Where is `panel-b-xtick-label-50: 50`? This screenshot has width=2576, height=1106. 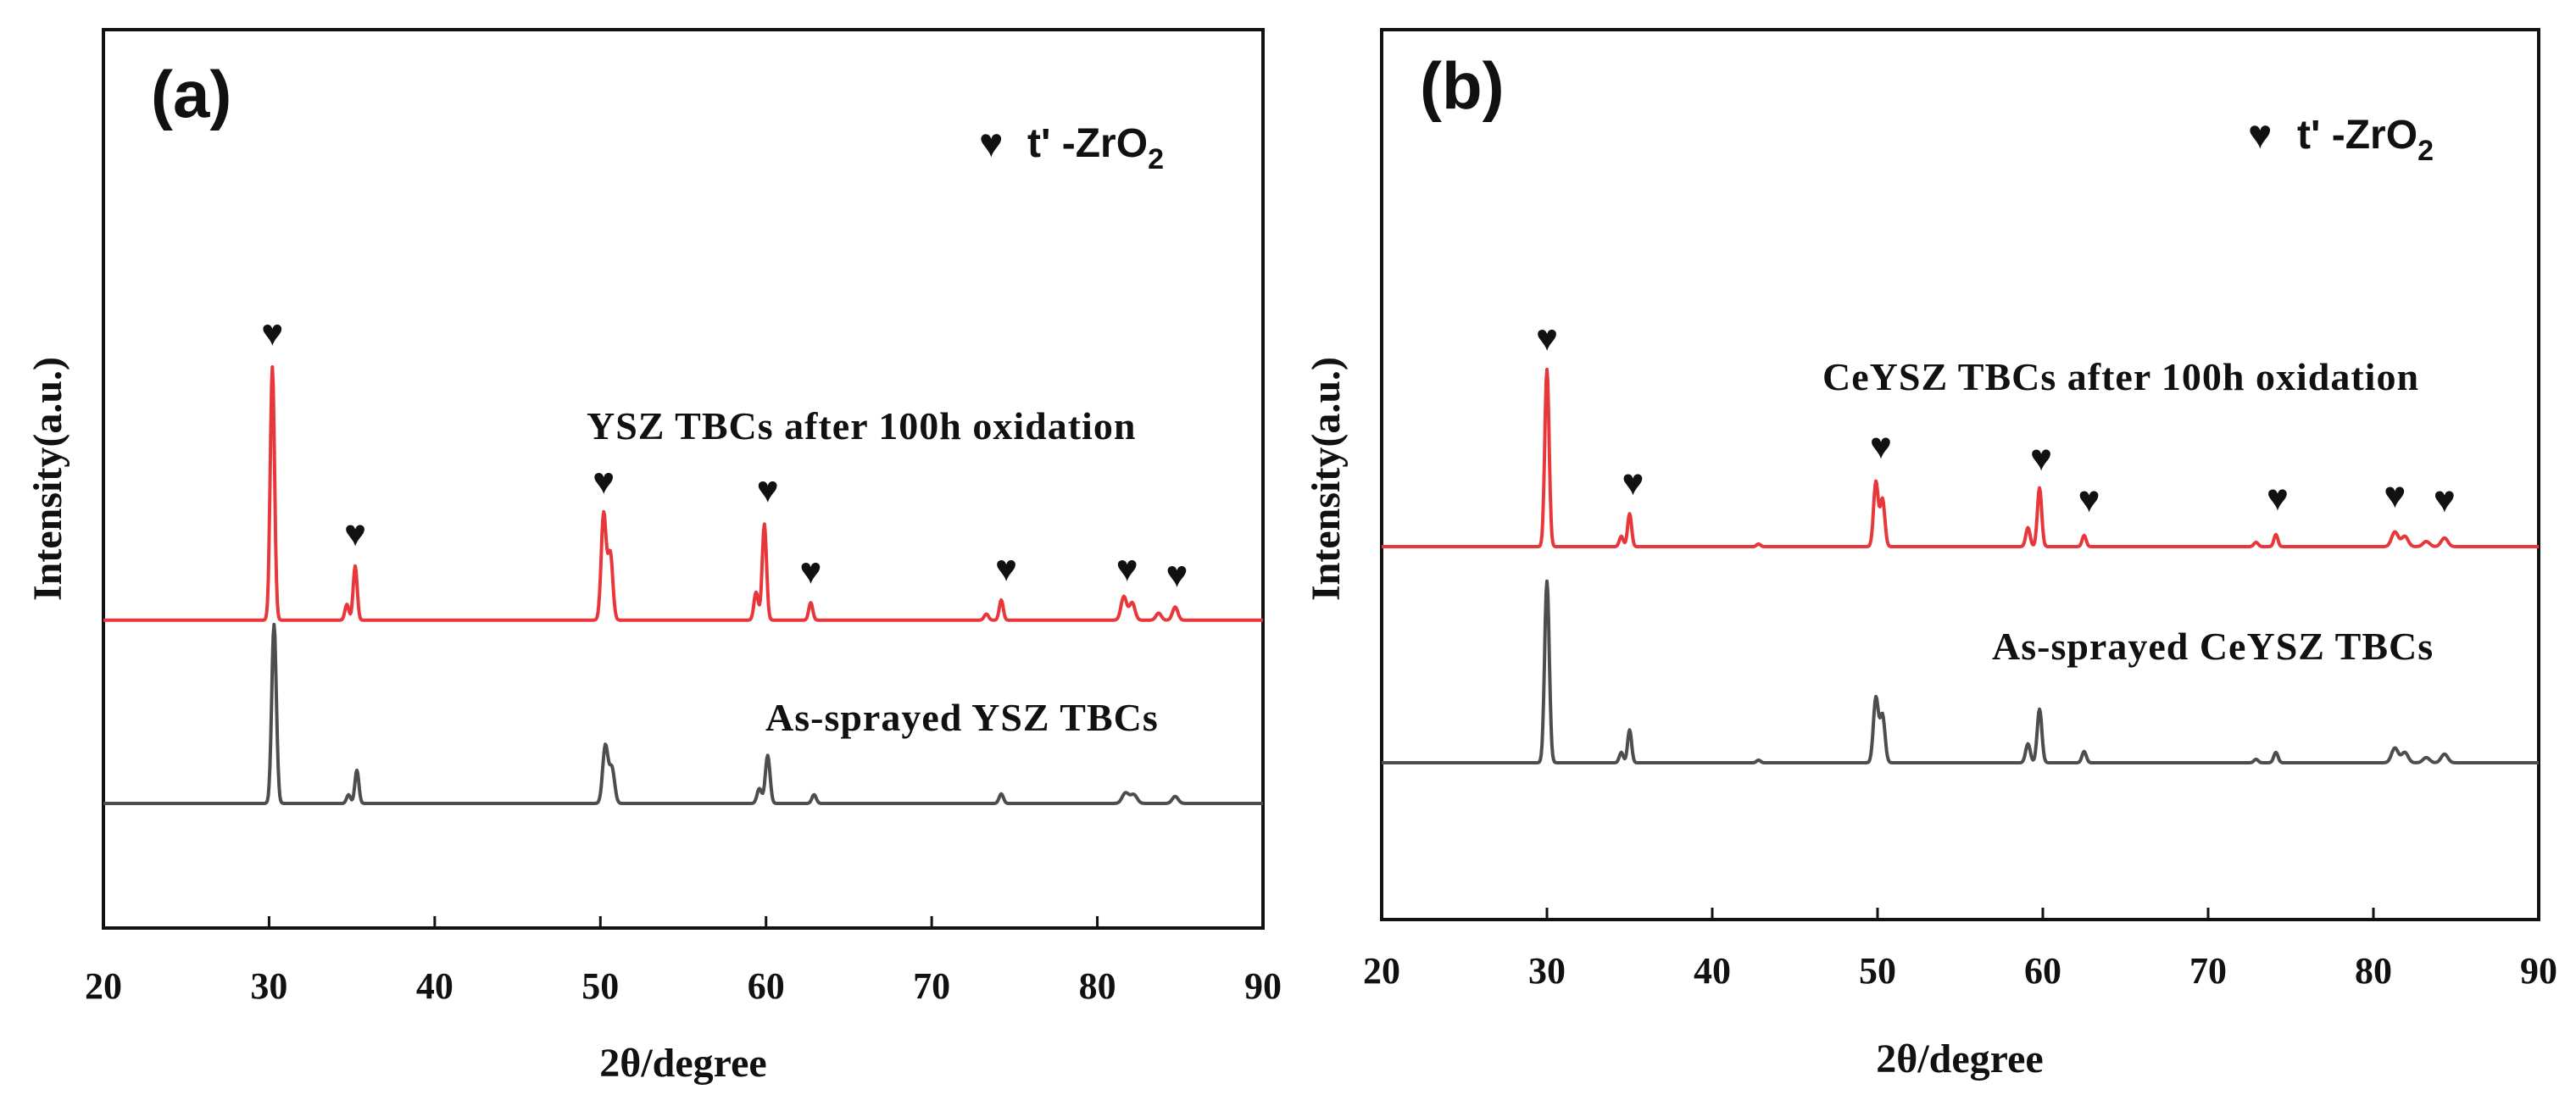
panel-b-xtick-label-50: 50 is located at coordinates (1877, 971).